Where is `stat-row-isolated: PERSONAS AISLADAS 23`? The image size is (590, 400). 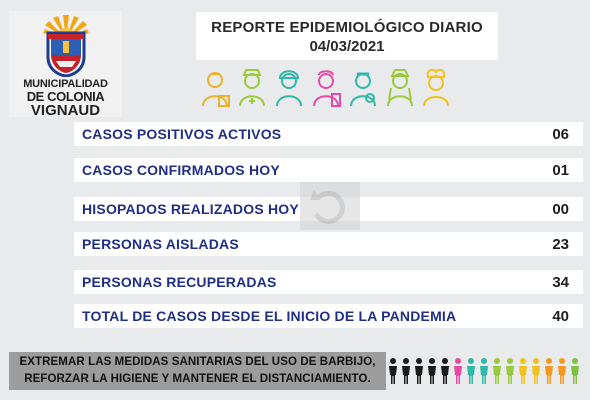
stat-row-isolated: PERSONAS AISLADAS 23 is located at coordinates (328, 244).